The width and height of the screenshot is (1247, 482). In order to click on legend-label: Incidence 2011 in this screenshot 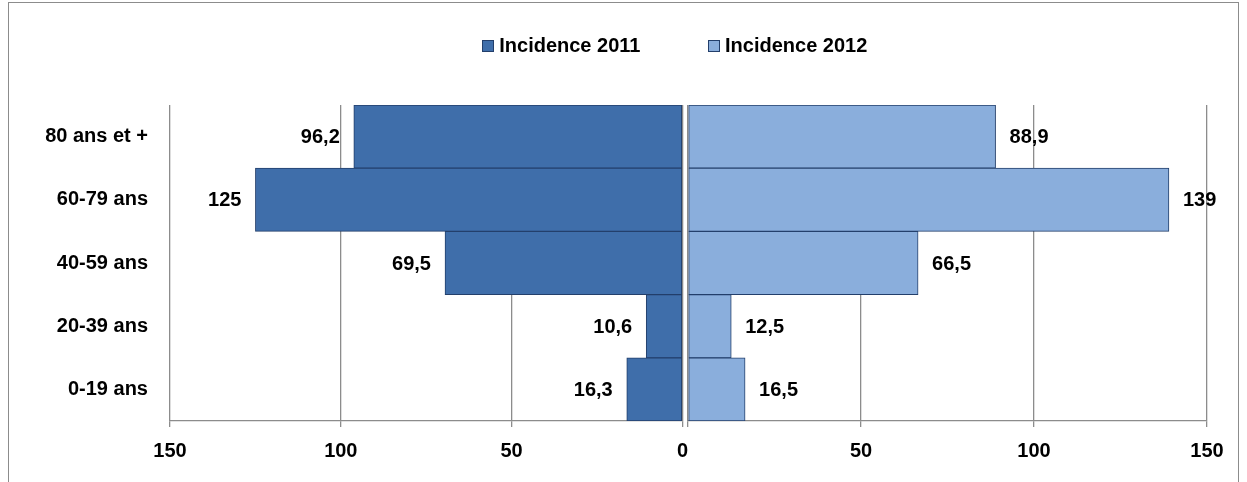, I will do `click(570, 45)`.